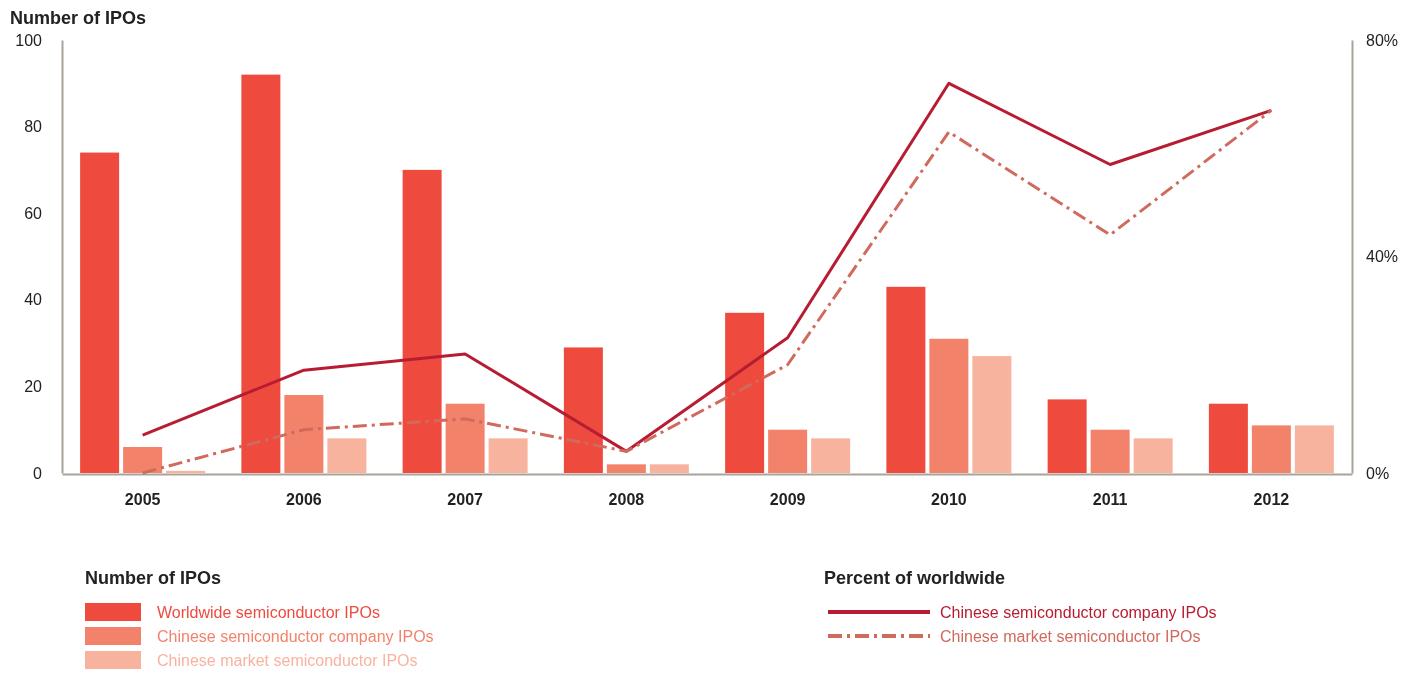 The image size is (1421, 673). Describe the element at coordinates (287, 660) in the screenshot. I see `legend-label: Chinese market semiconductor IPOs` at that location.